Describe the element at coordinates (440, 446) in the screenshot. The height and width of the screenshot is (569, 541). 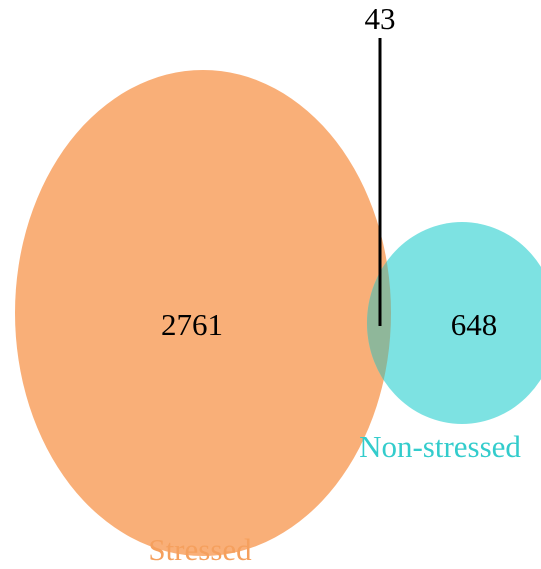
I see `non-stressed-label: Non-stressed` at that location.